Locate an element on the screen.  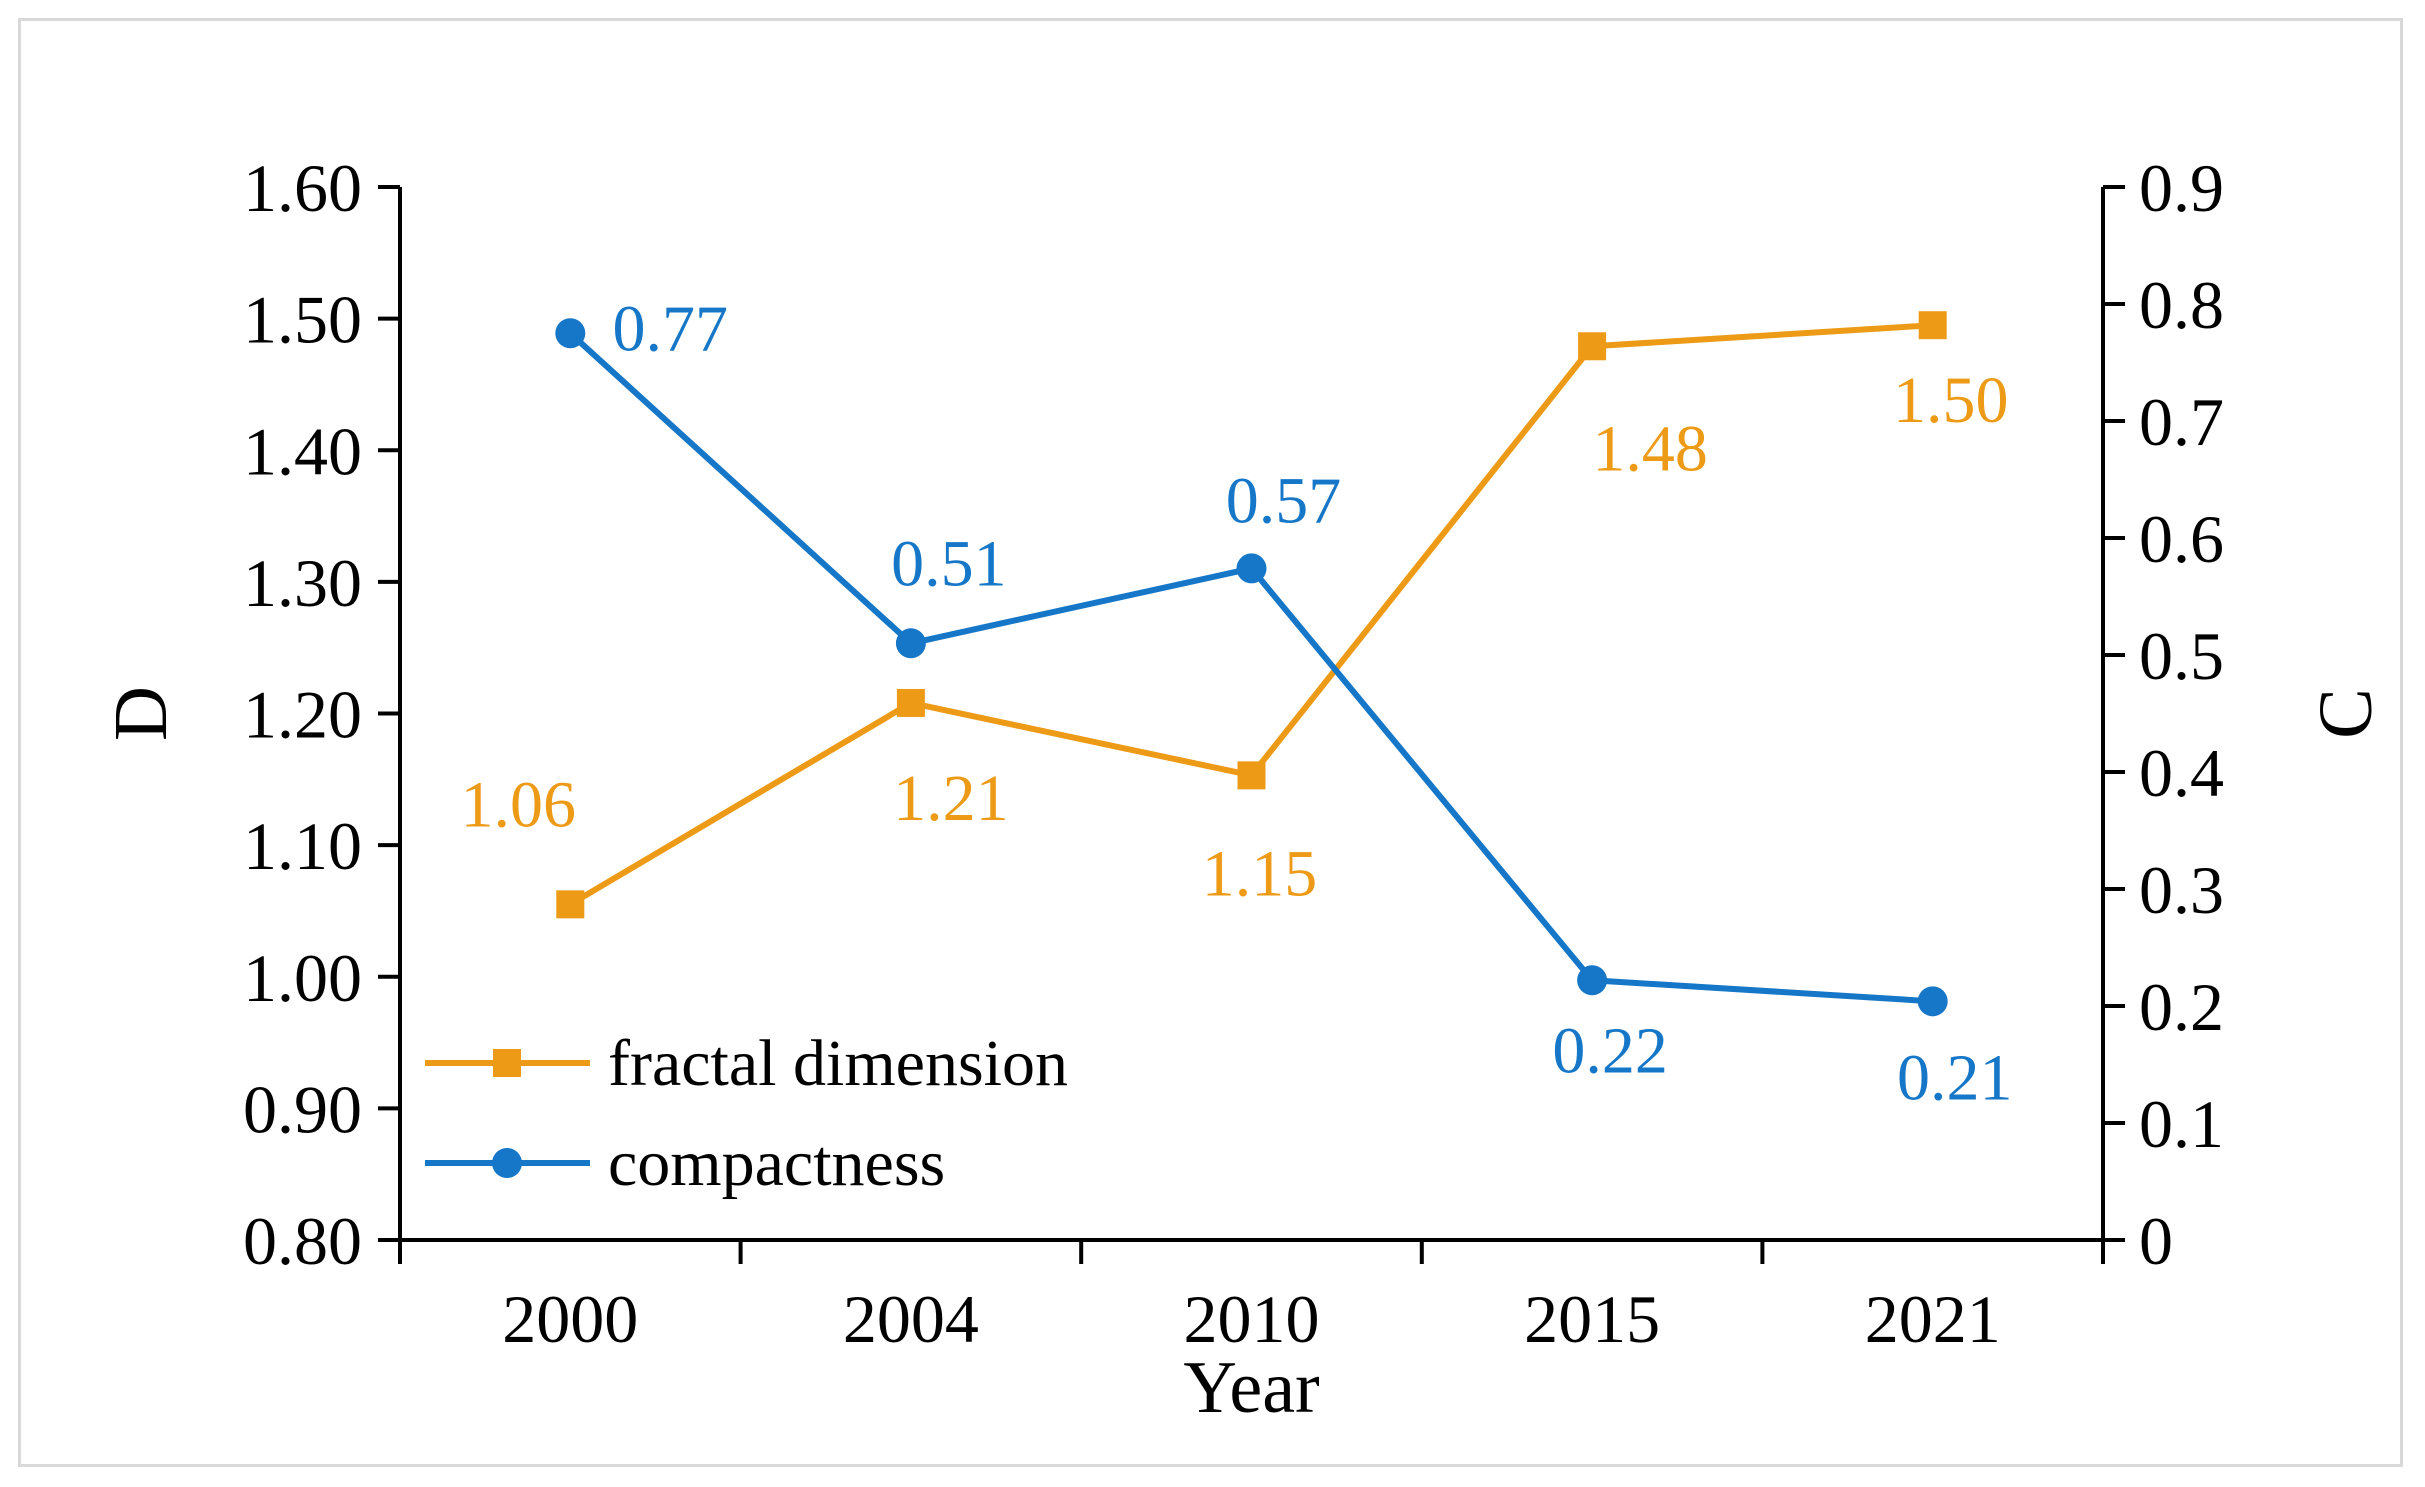
right-y-tick-label: 0.2 is located at coordinates (2181, 1007).